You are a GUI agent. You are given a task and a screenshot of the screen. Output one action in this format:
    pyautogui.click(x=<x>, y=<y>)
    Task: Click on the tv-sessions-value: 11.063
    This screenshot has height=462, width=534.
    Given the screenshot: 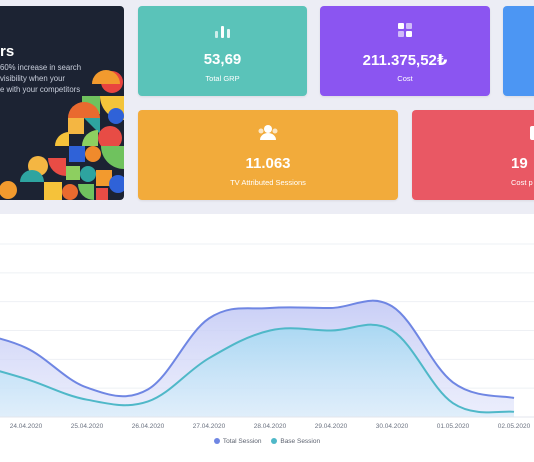 What is the action you would take?
    pyautogui.click(x=268, y=163)
    